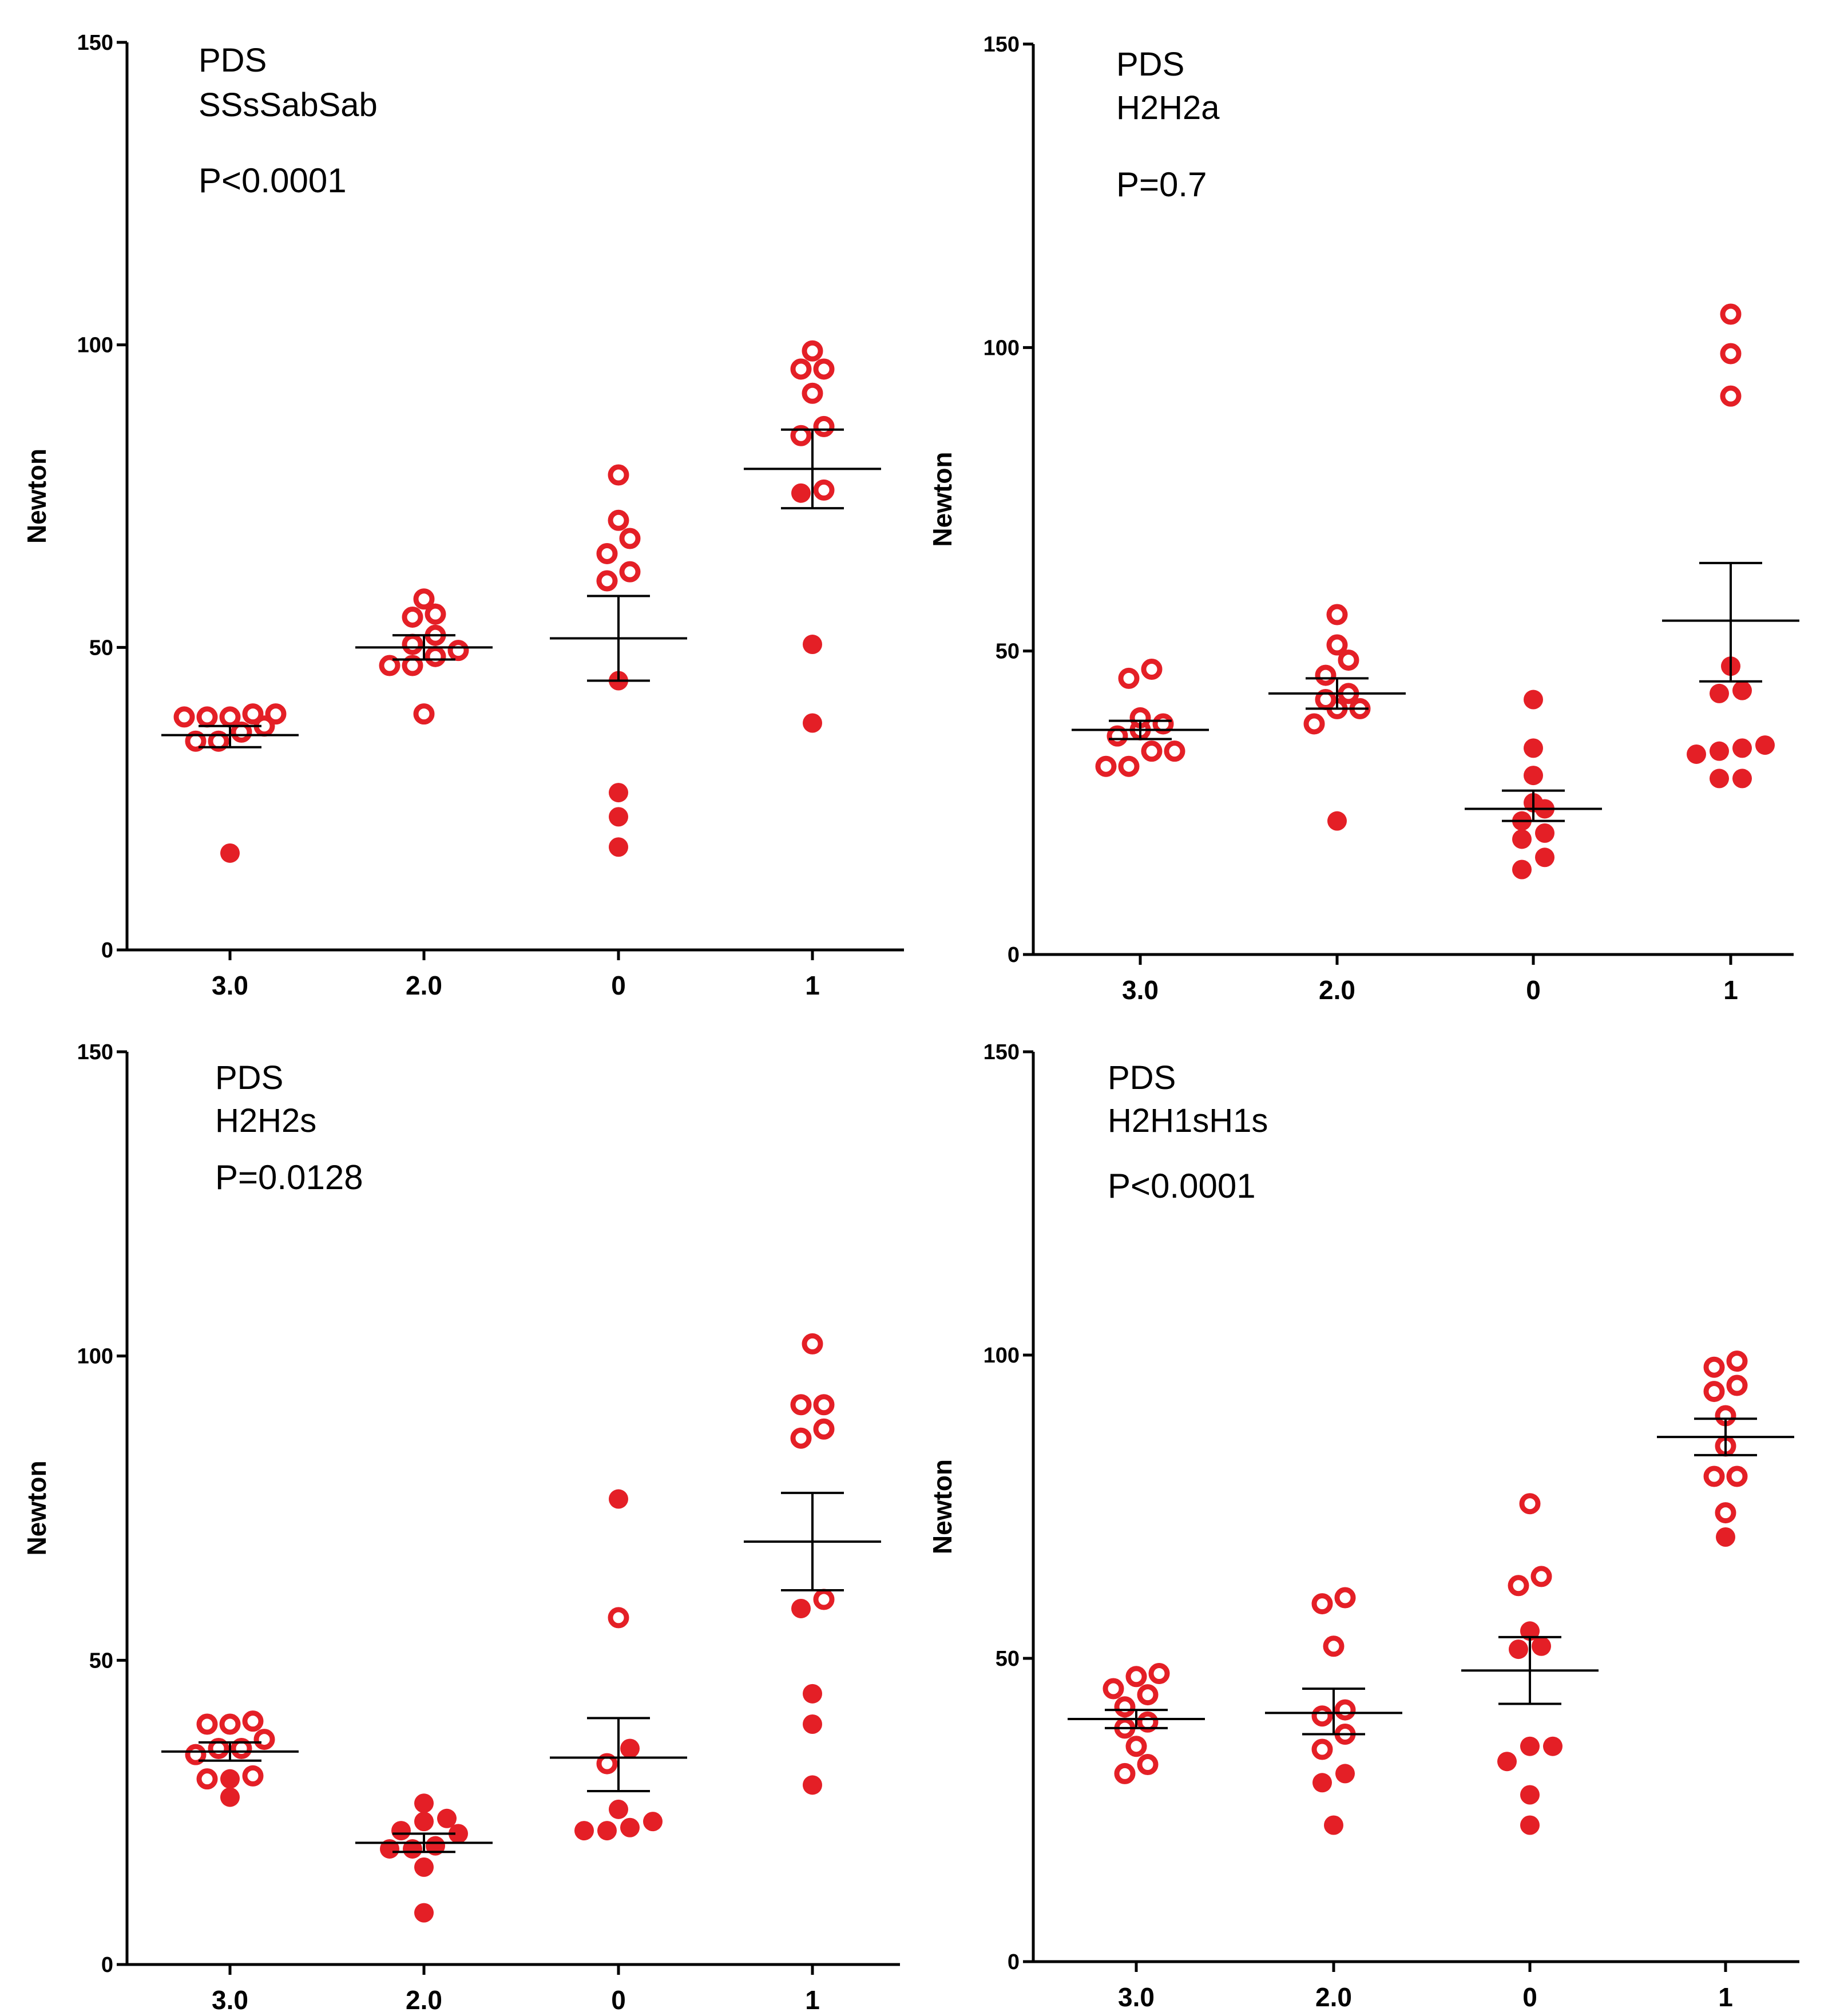 Image resolution: width=1848 pixels, height=2012 pixels. What do you see at coordinates (289, 1177) in the screenshot?
I see `p-value-label: P=0.0128` at bounding box center [289, 1177].